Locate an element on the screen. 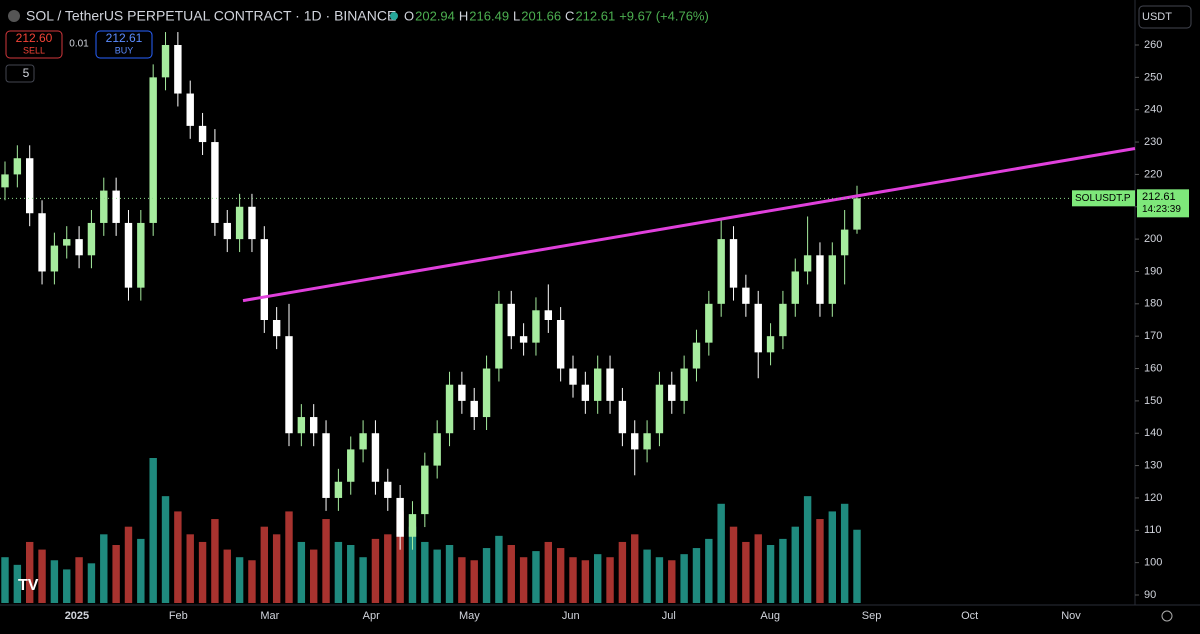 The height and width of the screenshot is (634, 1200). x-tick-label: Aug is located at coordinates (770, 616).